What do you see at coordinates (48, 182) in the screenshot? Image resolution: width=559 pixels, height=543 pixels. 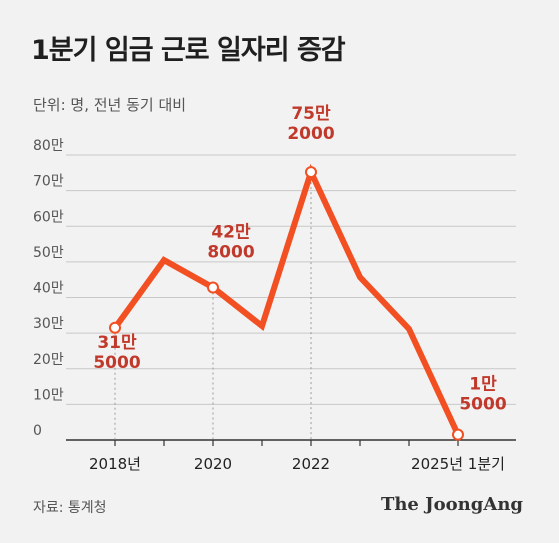 I see `y-tick-label: 70만` at bounding box center [48, 182].